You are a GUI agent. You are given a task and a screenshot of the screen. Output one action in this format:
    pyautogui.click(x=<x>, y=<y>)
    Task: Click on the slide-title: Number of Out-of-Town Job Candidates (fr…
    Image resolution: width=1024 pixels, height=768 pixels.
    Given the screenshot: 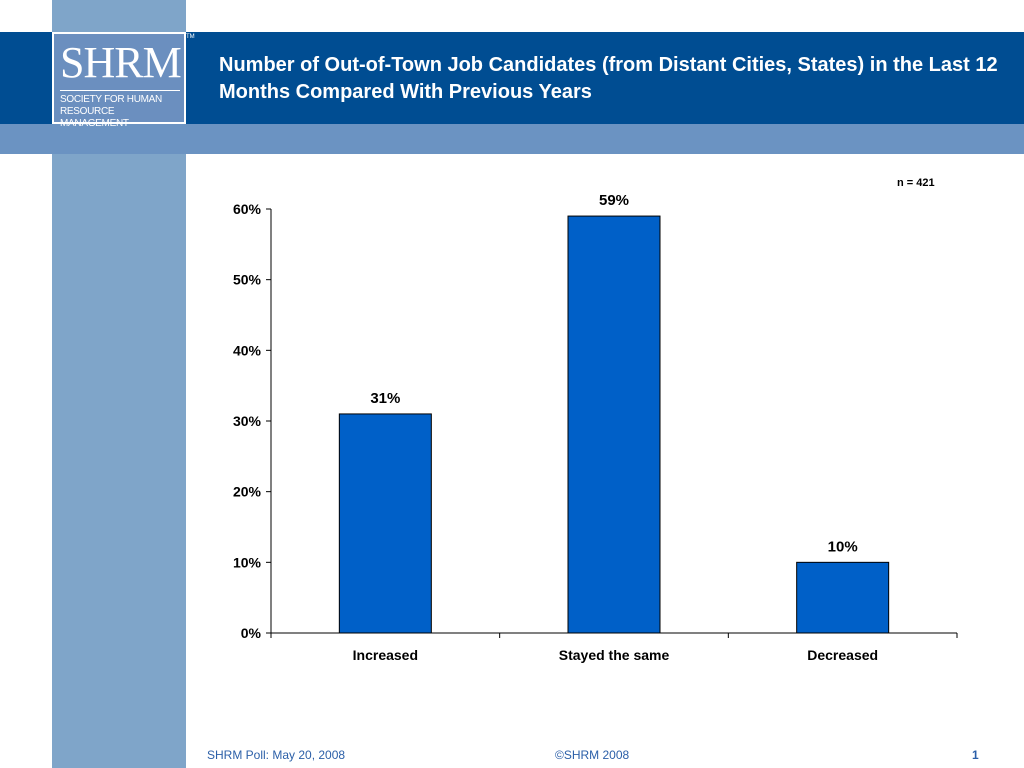 What is the action you would take?
    pyautogui.click(x=608, y=78)
    